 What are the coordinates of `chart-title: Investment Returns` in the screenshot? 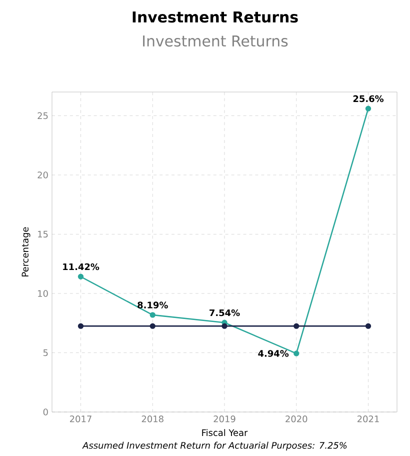 It's located at (215, 17).